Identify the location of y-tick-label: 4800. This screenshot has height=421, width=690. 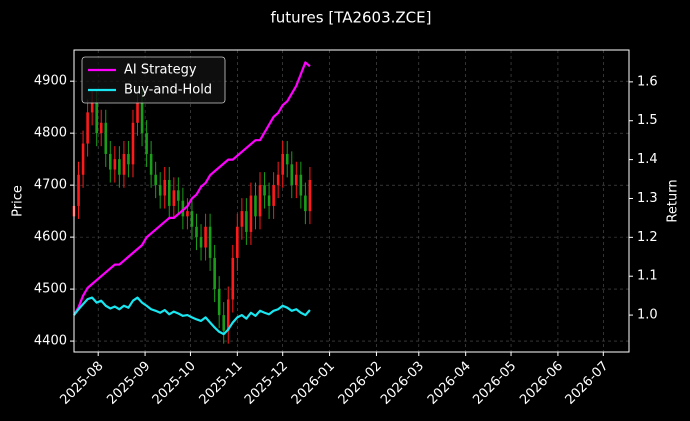
(50, 133).